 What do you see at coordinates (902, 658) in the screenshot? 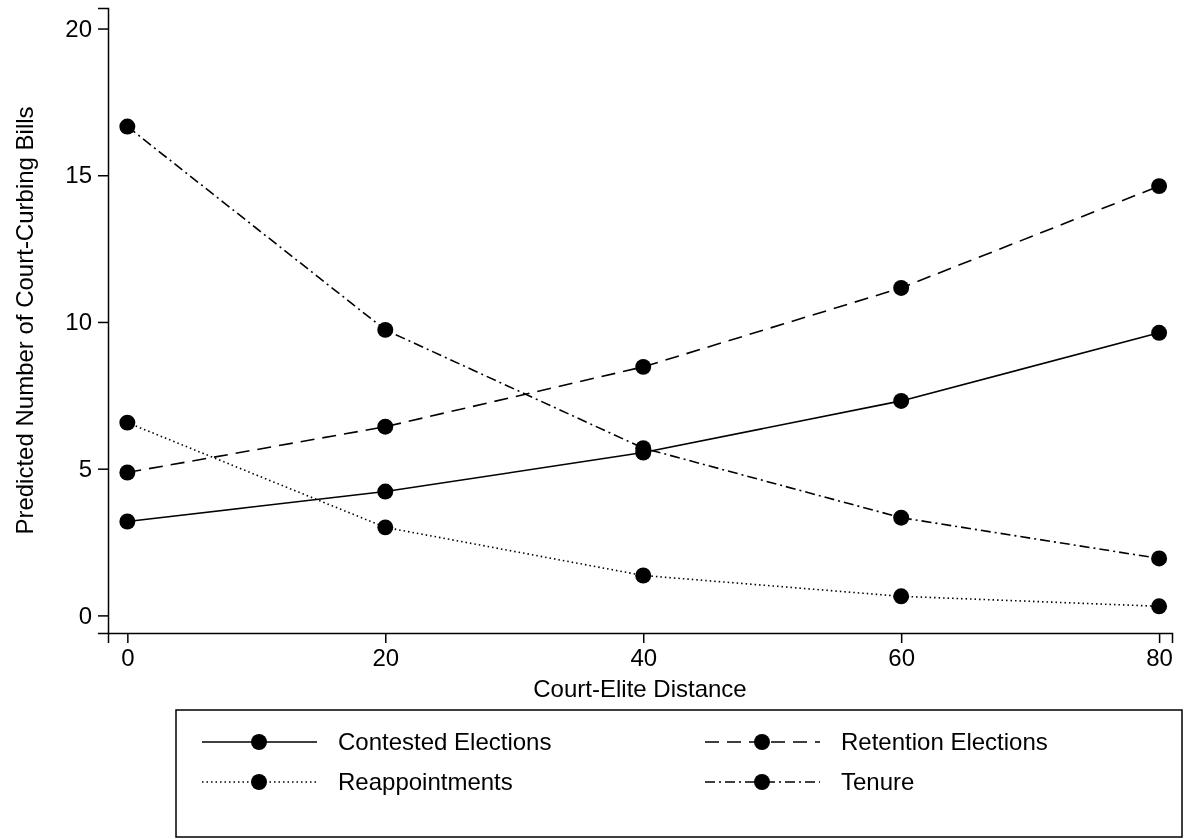
I see `x-tick-label: 60` at bounding box center [902, 658].